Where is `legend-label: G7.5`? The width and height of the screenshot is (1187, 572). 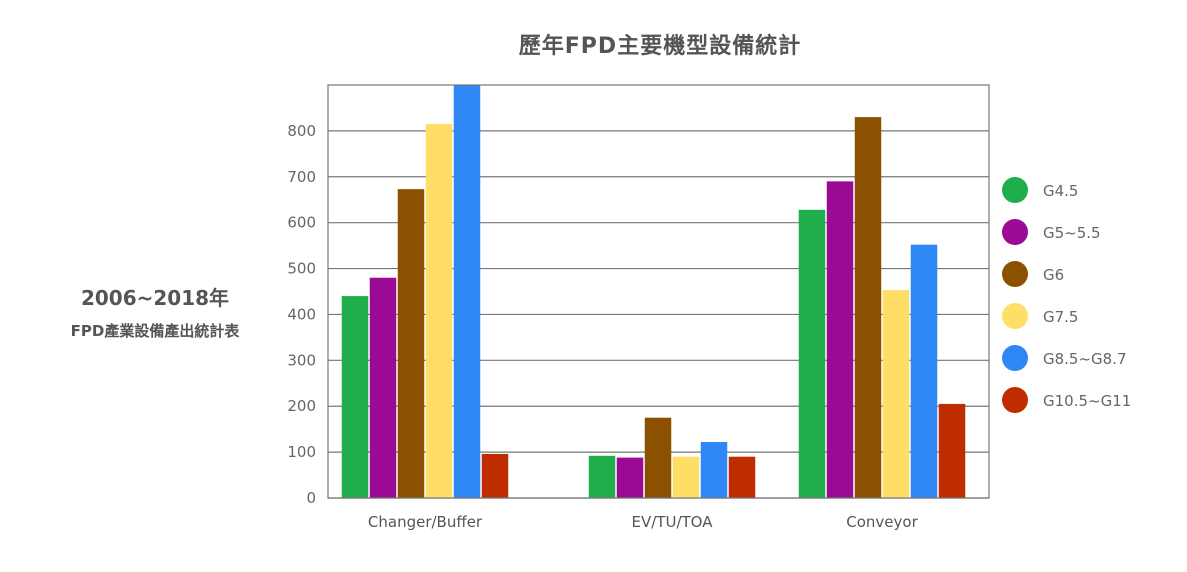
legend-label: G7.5 is located at coordinates (1060, 317).